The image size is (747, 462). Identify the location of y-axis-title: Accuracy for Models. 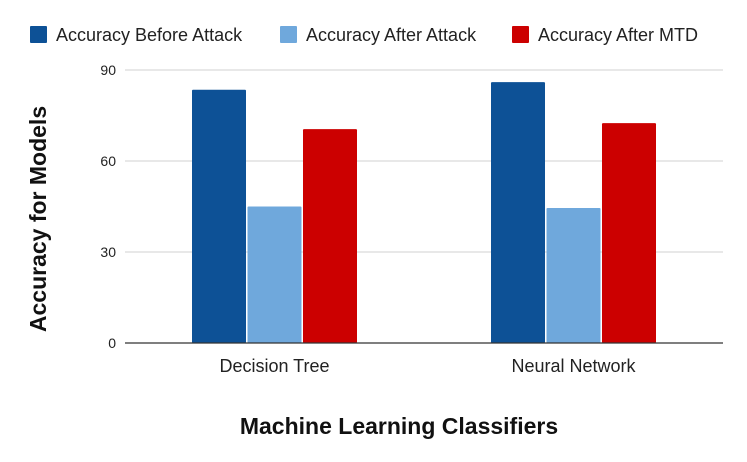
(38, 219).